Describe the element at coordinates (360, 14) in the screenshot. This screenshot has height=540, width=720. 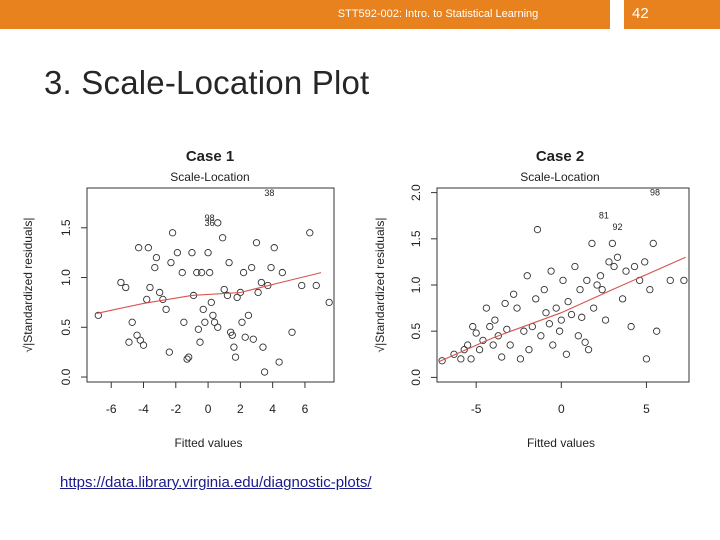
I see `header-bar` at that location.